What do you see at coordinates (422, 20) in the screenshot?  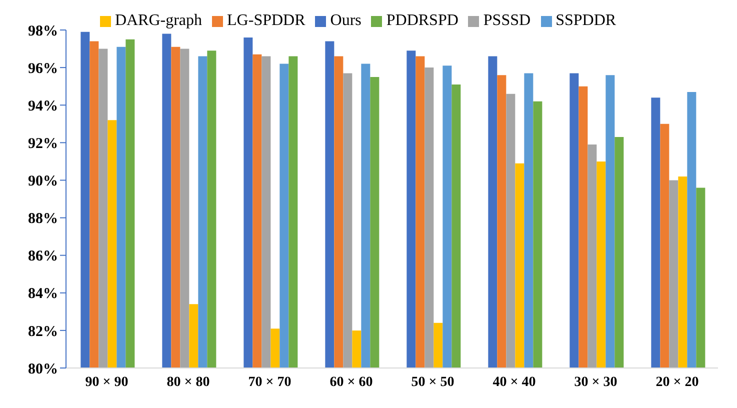 I see `legend-label: PDDRSPD` at bounding box center [422, 20].